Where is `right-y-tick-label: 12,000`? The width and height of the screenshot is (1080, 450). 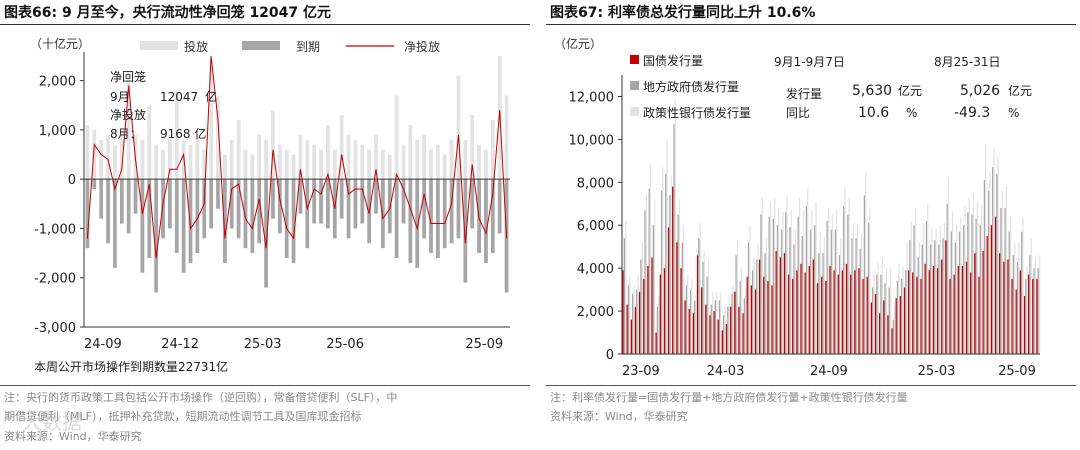
right-y-tick-label: 12,000 is located at coordinates (592, 97).